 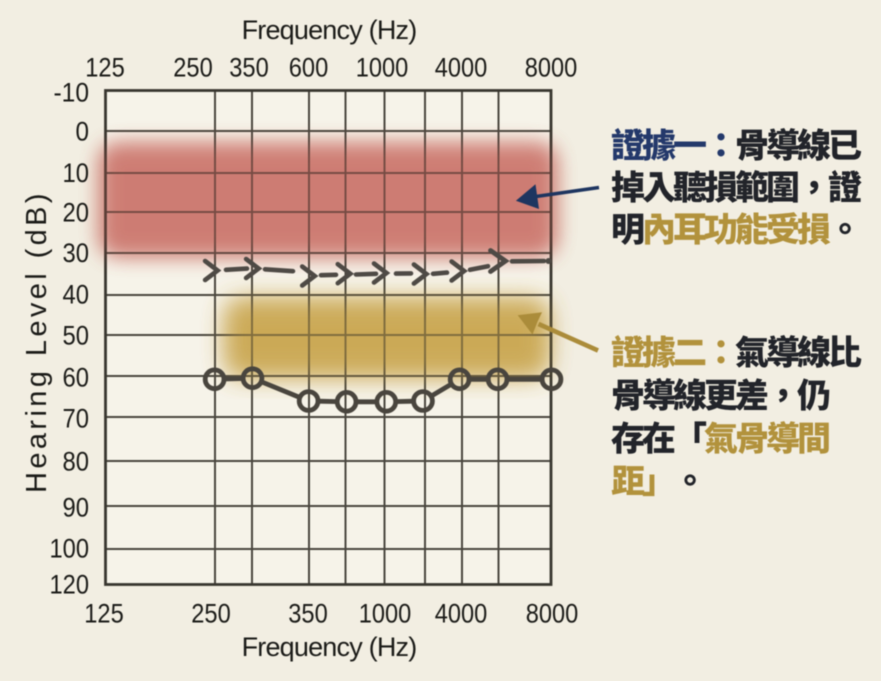 I want to click on svg-text: 40, so click(x=76, y=295).